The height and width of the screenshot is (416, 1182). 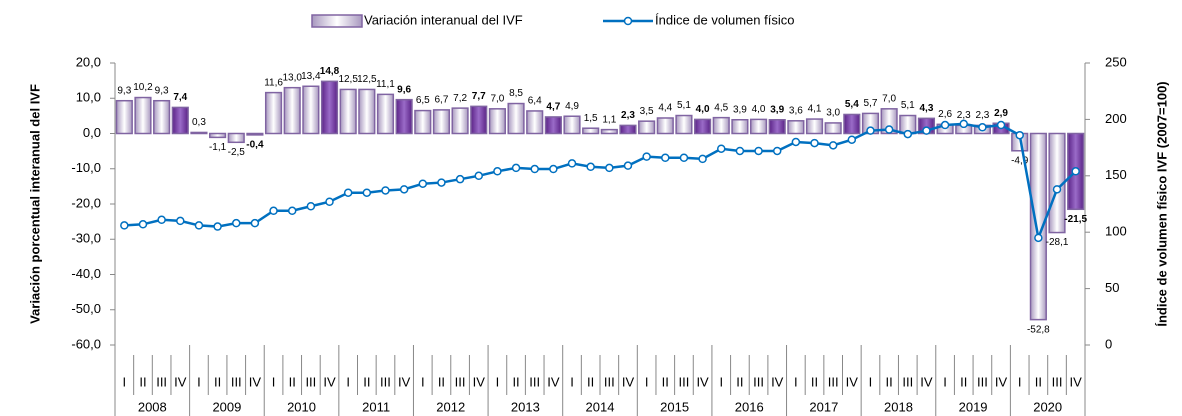 I want to click on data-label: 14,8, so click(x=330, y=71).